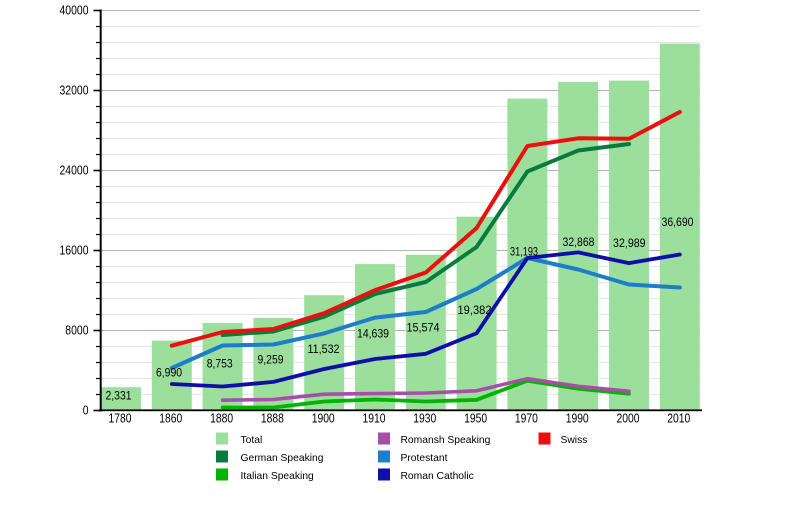  Describe the element at coordinates (574, 440) in the screenshot. I see `svg-text: Swiss` at that location.